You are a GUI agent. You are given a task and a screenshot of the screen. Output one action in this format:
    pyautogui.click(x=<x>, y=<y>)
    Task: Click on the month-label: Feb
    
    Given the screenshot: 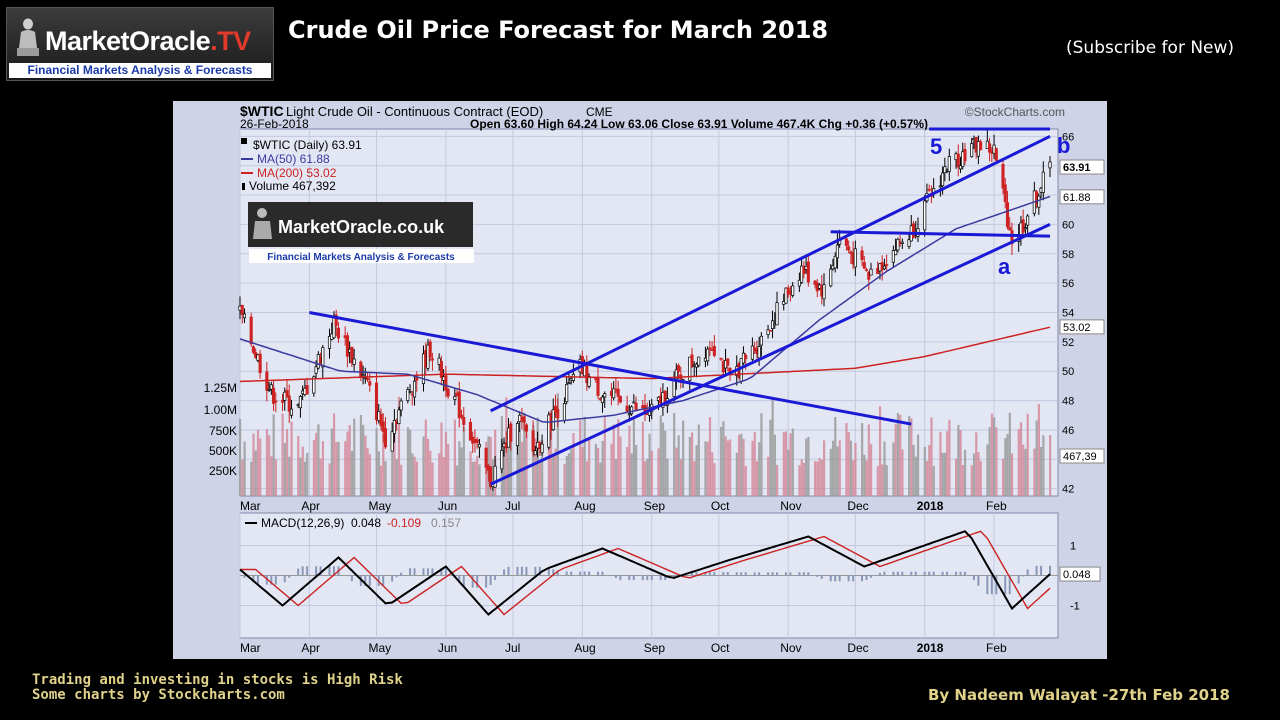 What is the action you would take?
    pyautogui.click(x=996, y=506)
    